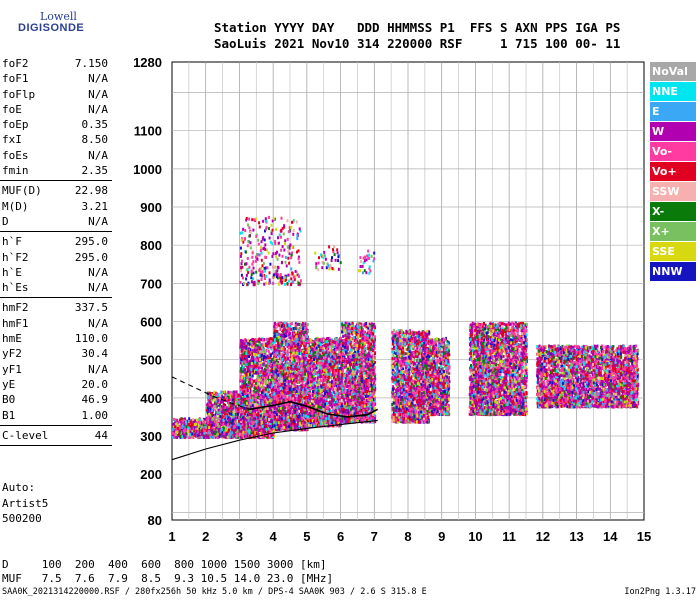  What do you see at coordinates (25, 503) in the screenshot?
I see `auto-software: Artist5` at bounding box center [25, 503].